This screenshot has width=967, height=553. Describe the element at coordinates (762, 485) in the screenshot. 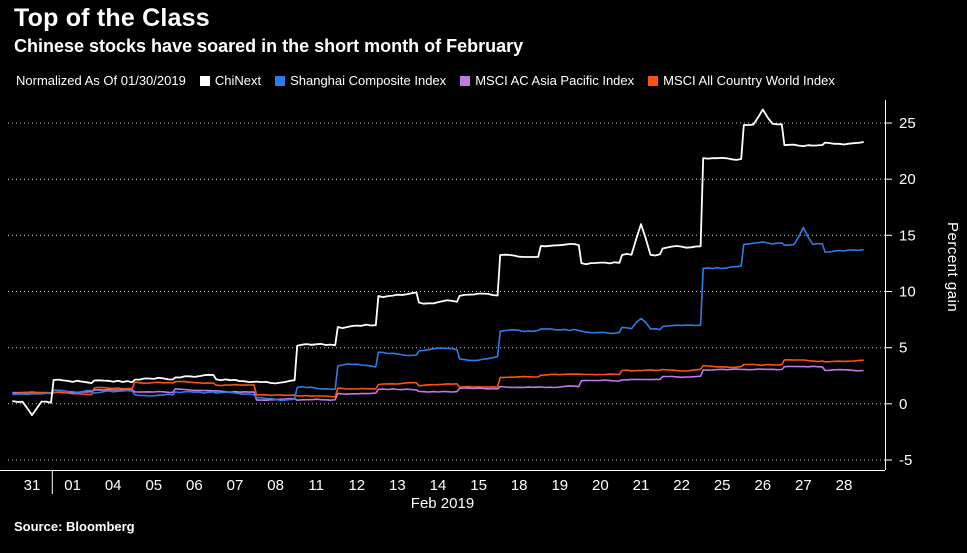

I see `x-tick-label: 26` at that location.